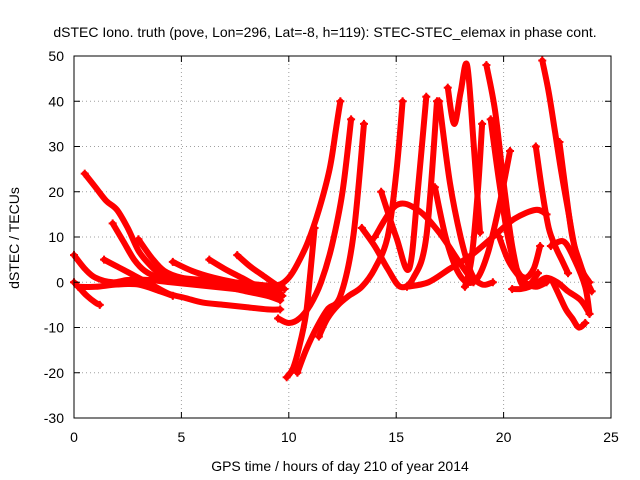 The height and width of the screenshot is (480, 640). What do you see at coordinates (492, 282) in the screenshot?
I see `series-20-end-marker` at bounding box center [492, 282].